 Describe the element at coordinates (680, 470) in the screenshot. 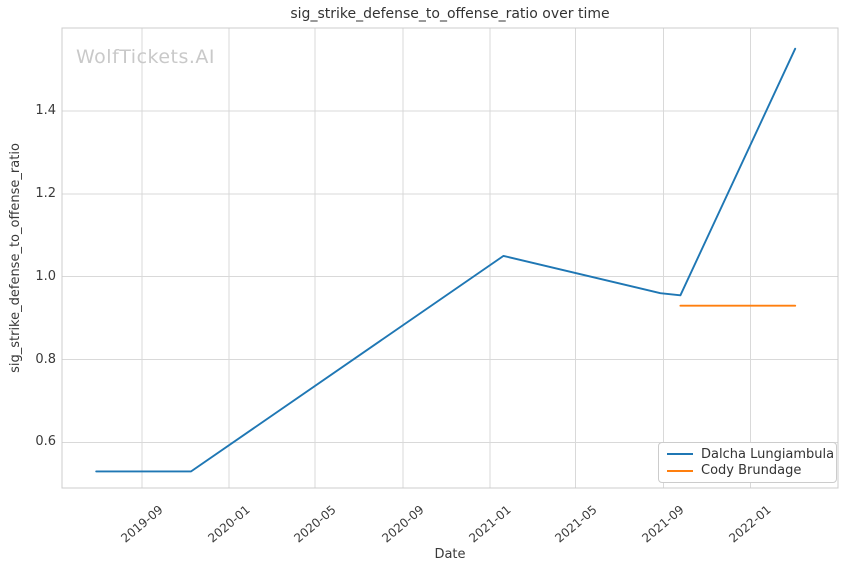

I see `legend-line-swatch-orange` at that location.